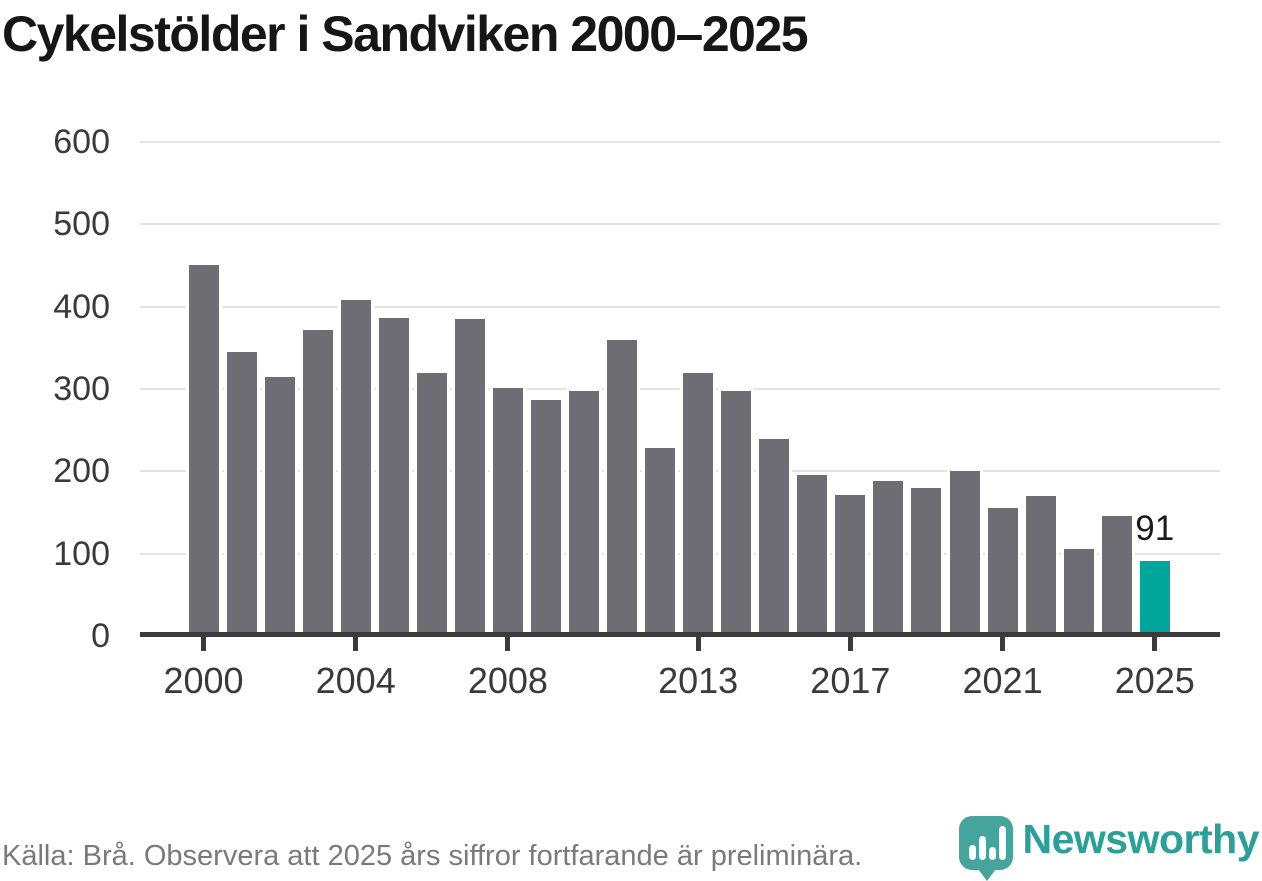  I want to click on x-axis-label-2017: 2017, so click(850, 680).